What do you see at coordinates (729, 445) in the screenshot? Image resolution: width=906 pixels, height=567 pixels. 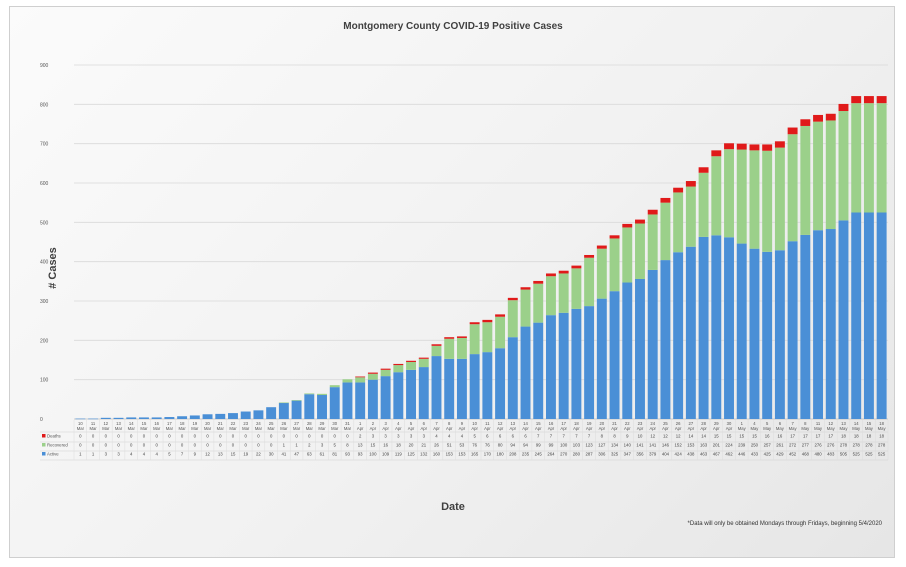 I see `data-table-value: 224` at bounding box center [729, 445].